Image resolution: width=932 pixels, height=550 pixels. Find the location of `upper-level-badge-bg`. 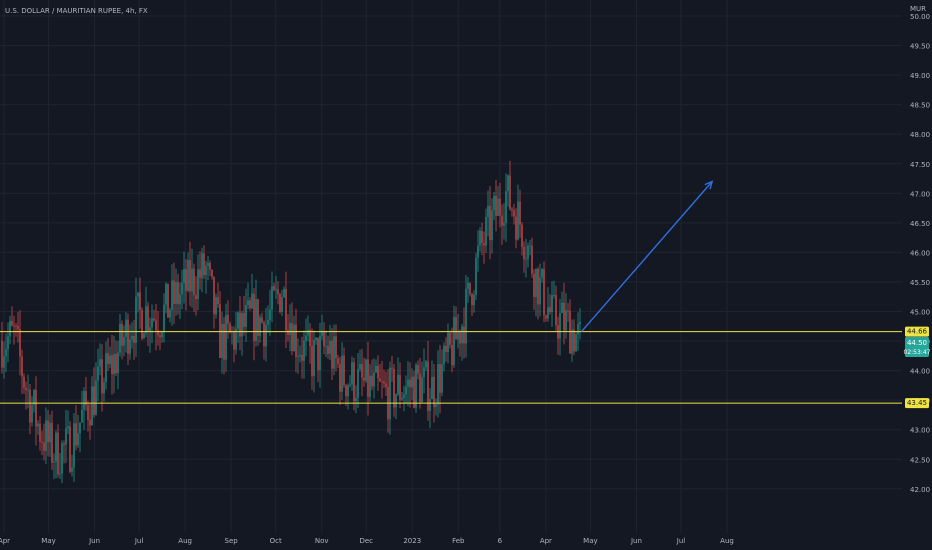

upper-level-badge-bg is located at coordinates (917, 331).